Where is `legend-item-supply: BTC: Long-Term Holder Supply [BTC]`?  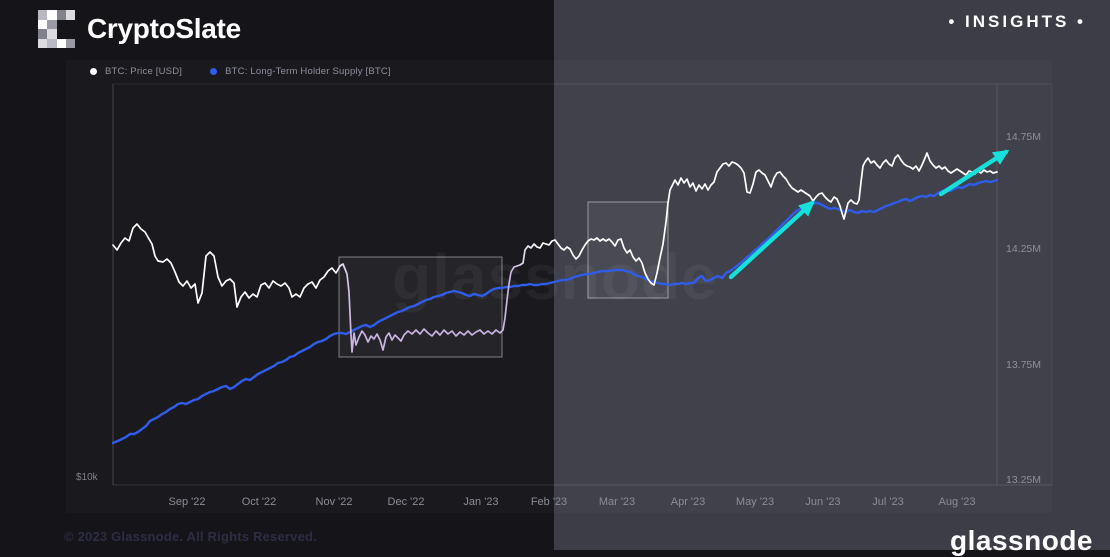 legend-item-supply: BTC: Long-Term Holder Supply [BTC] is located at coordinates (300, 71).